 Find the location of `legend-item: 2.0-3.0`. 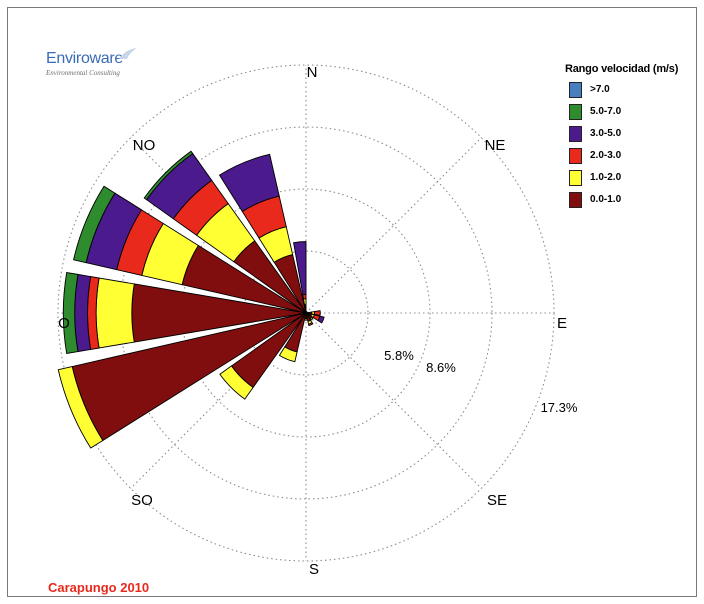

legend-item: 2.0-3.0 is located at coordinates (634, 159).